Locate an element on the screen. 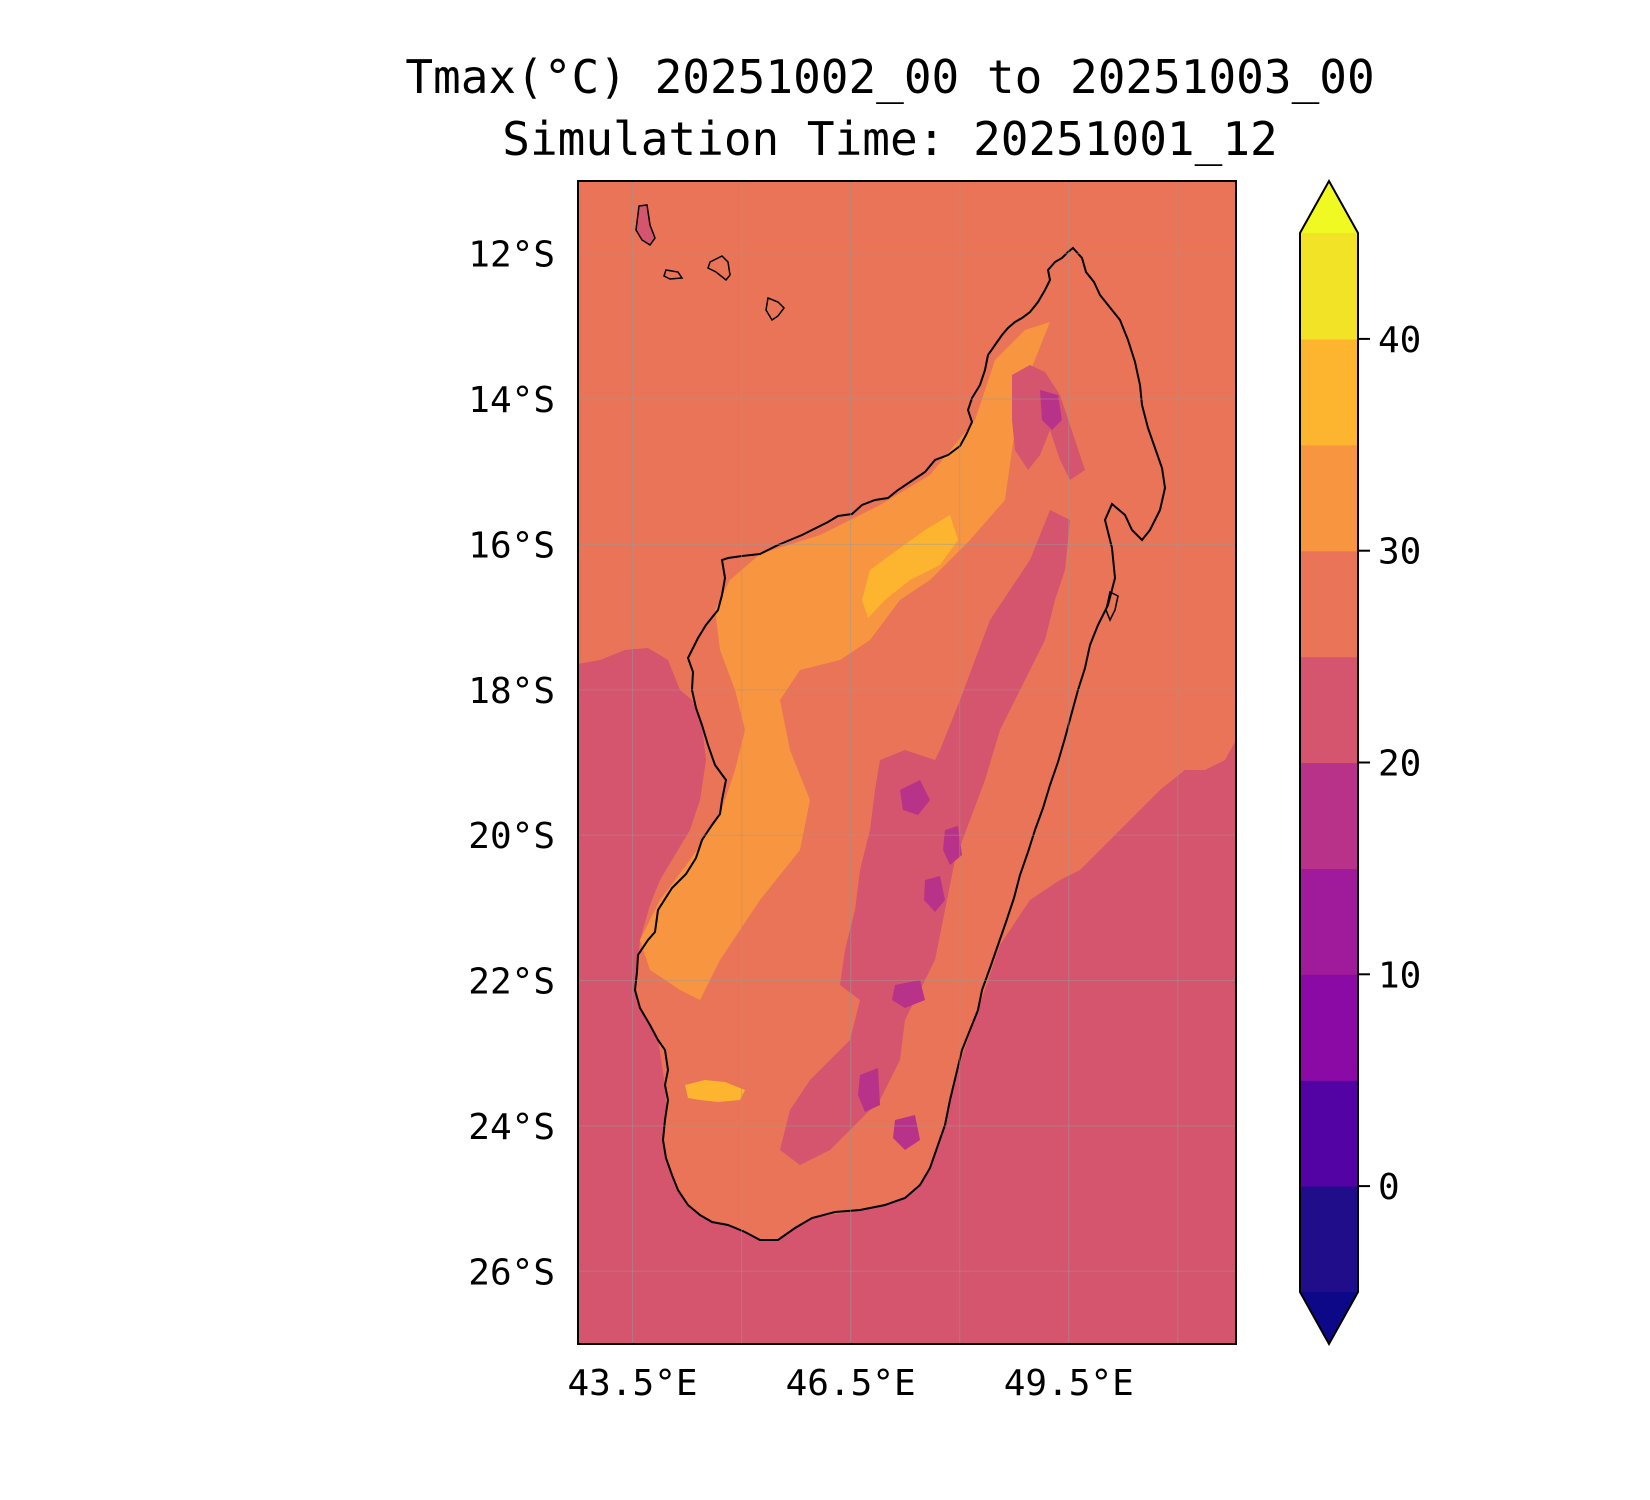  lon-tick-label: 49.5°E is located at coordinates (1069, 1383).